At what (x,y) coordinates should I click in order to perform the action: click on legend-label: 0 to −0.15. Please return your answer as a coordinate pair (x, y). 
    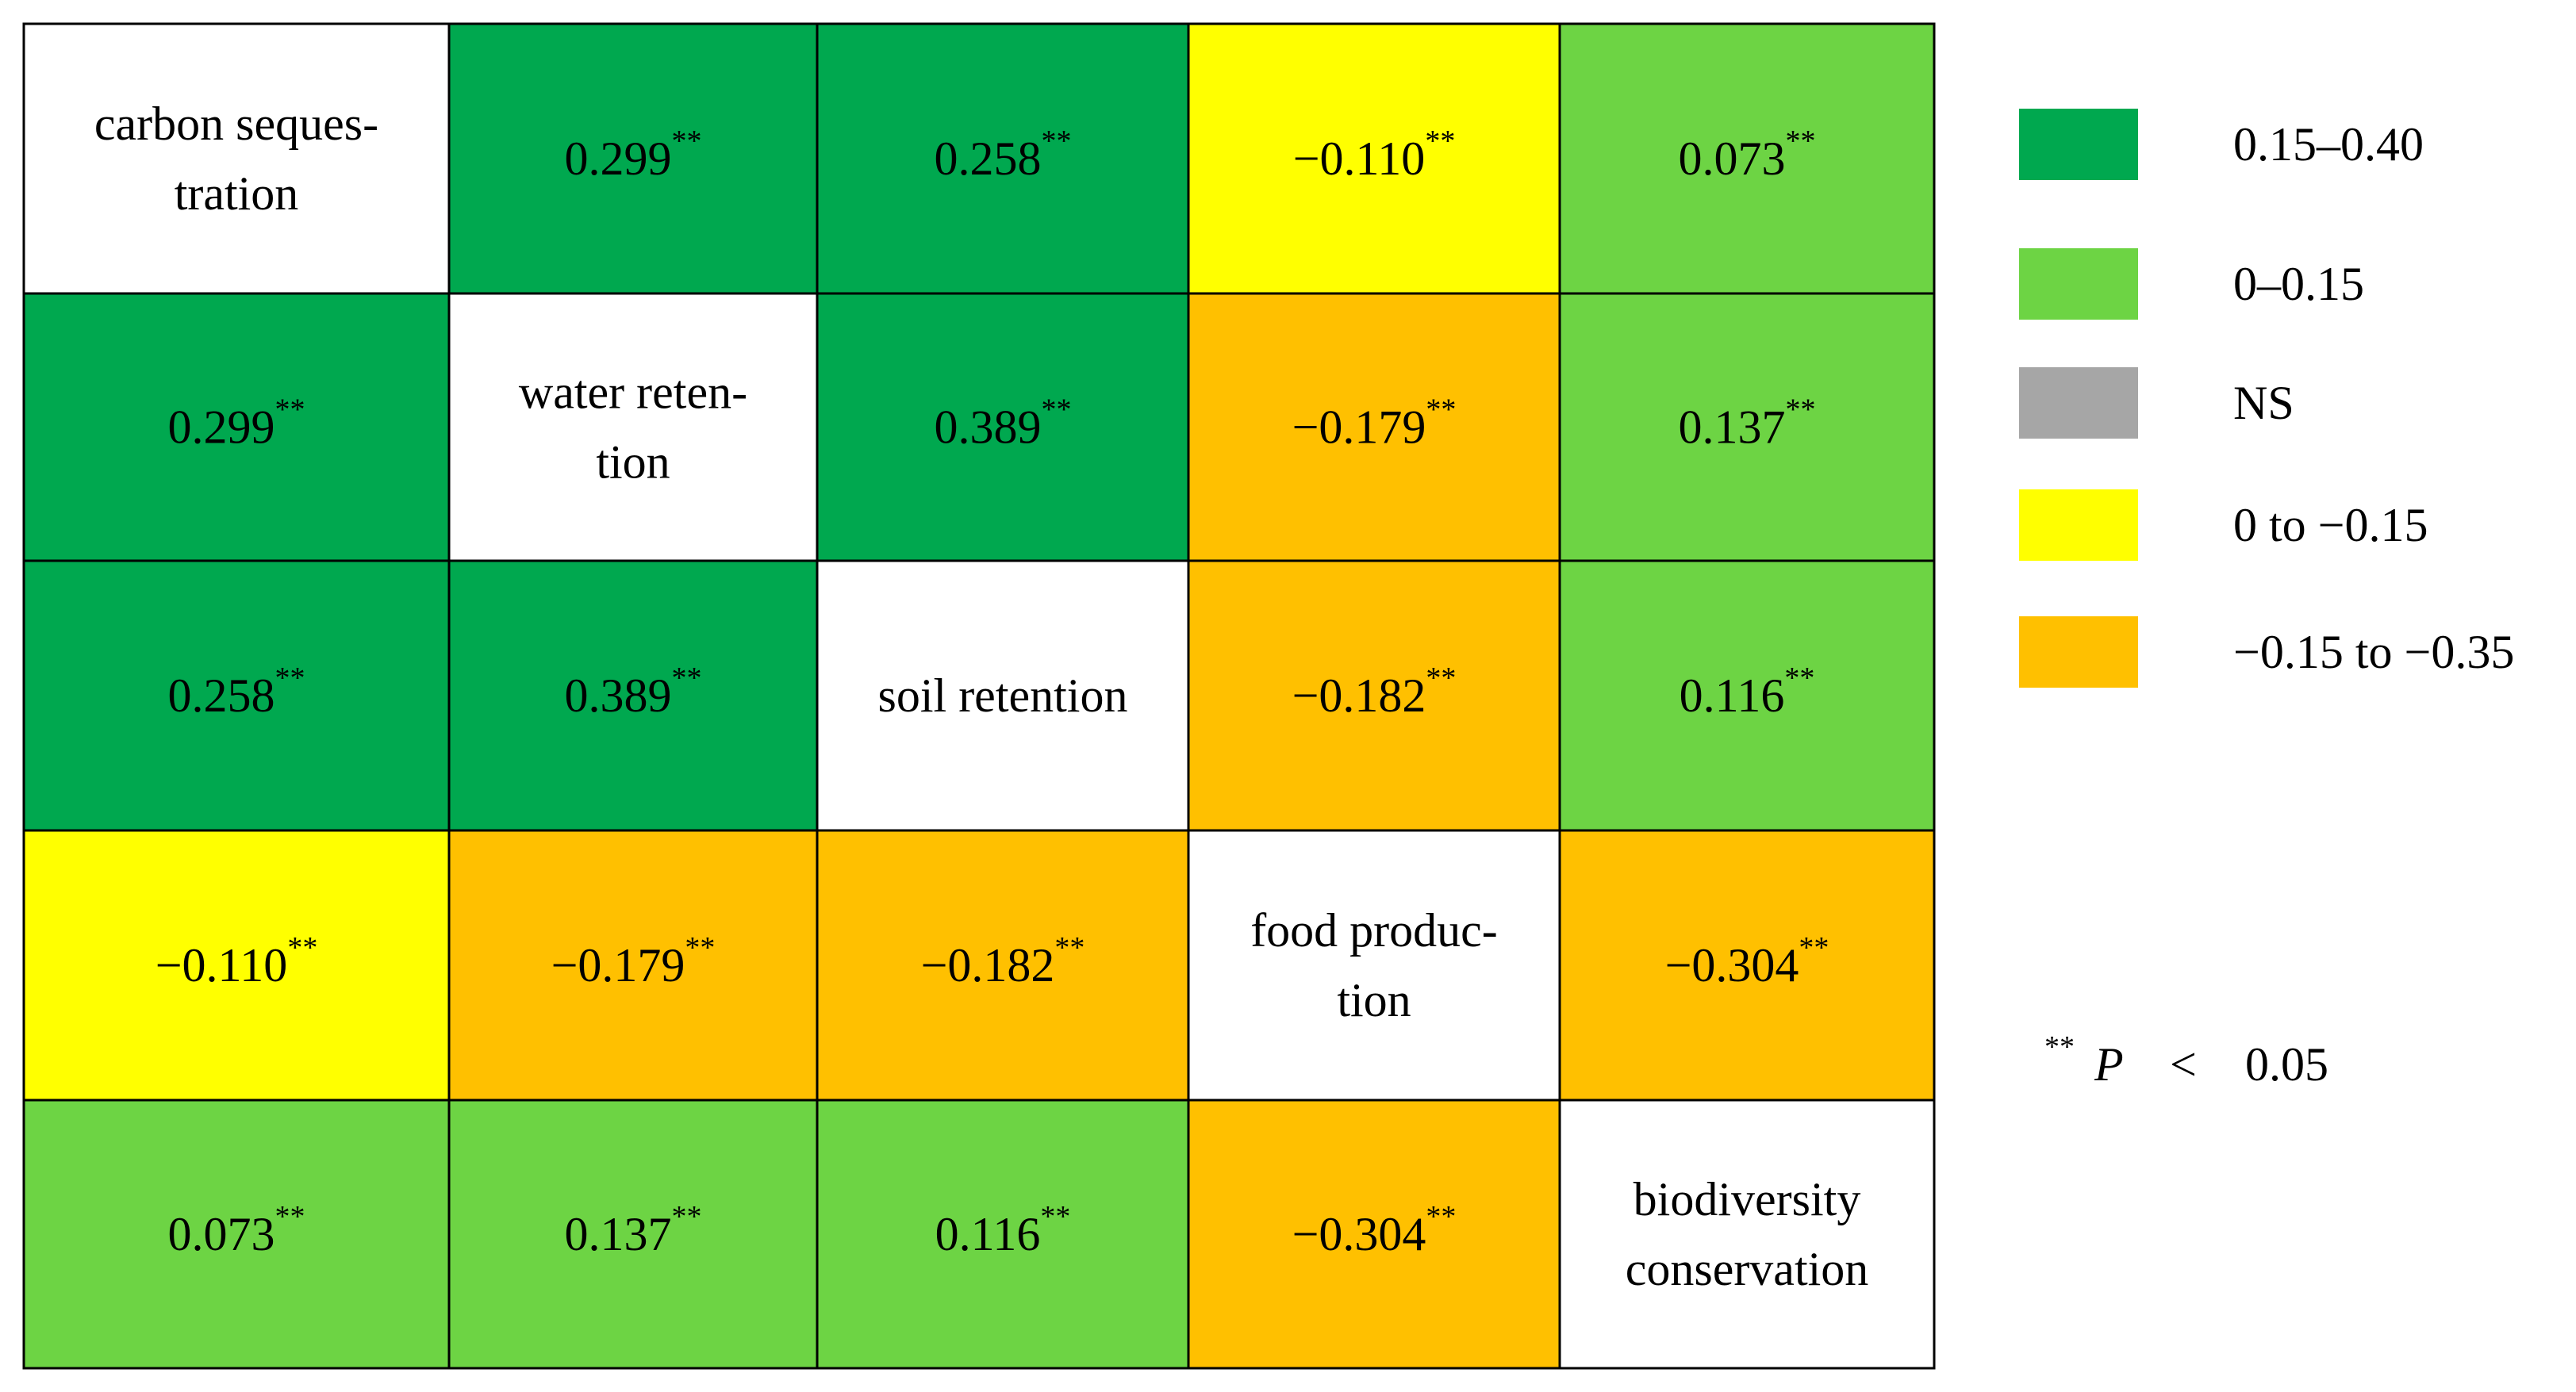
    Looking at the image, I should click on (2330, 525).